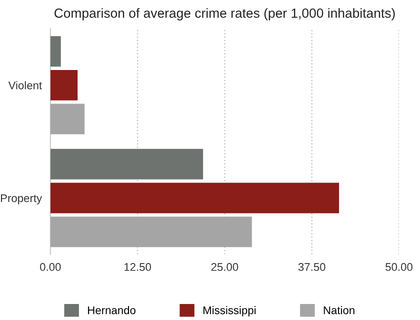  Describe the element at coordinates (21, 199) in the screenshot. I see `y-tick-label: Property` at that location.